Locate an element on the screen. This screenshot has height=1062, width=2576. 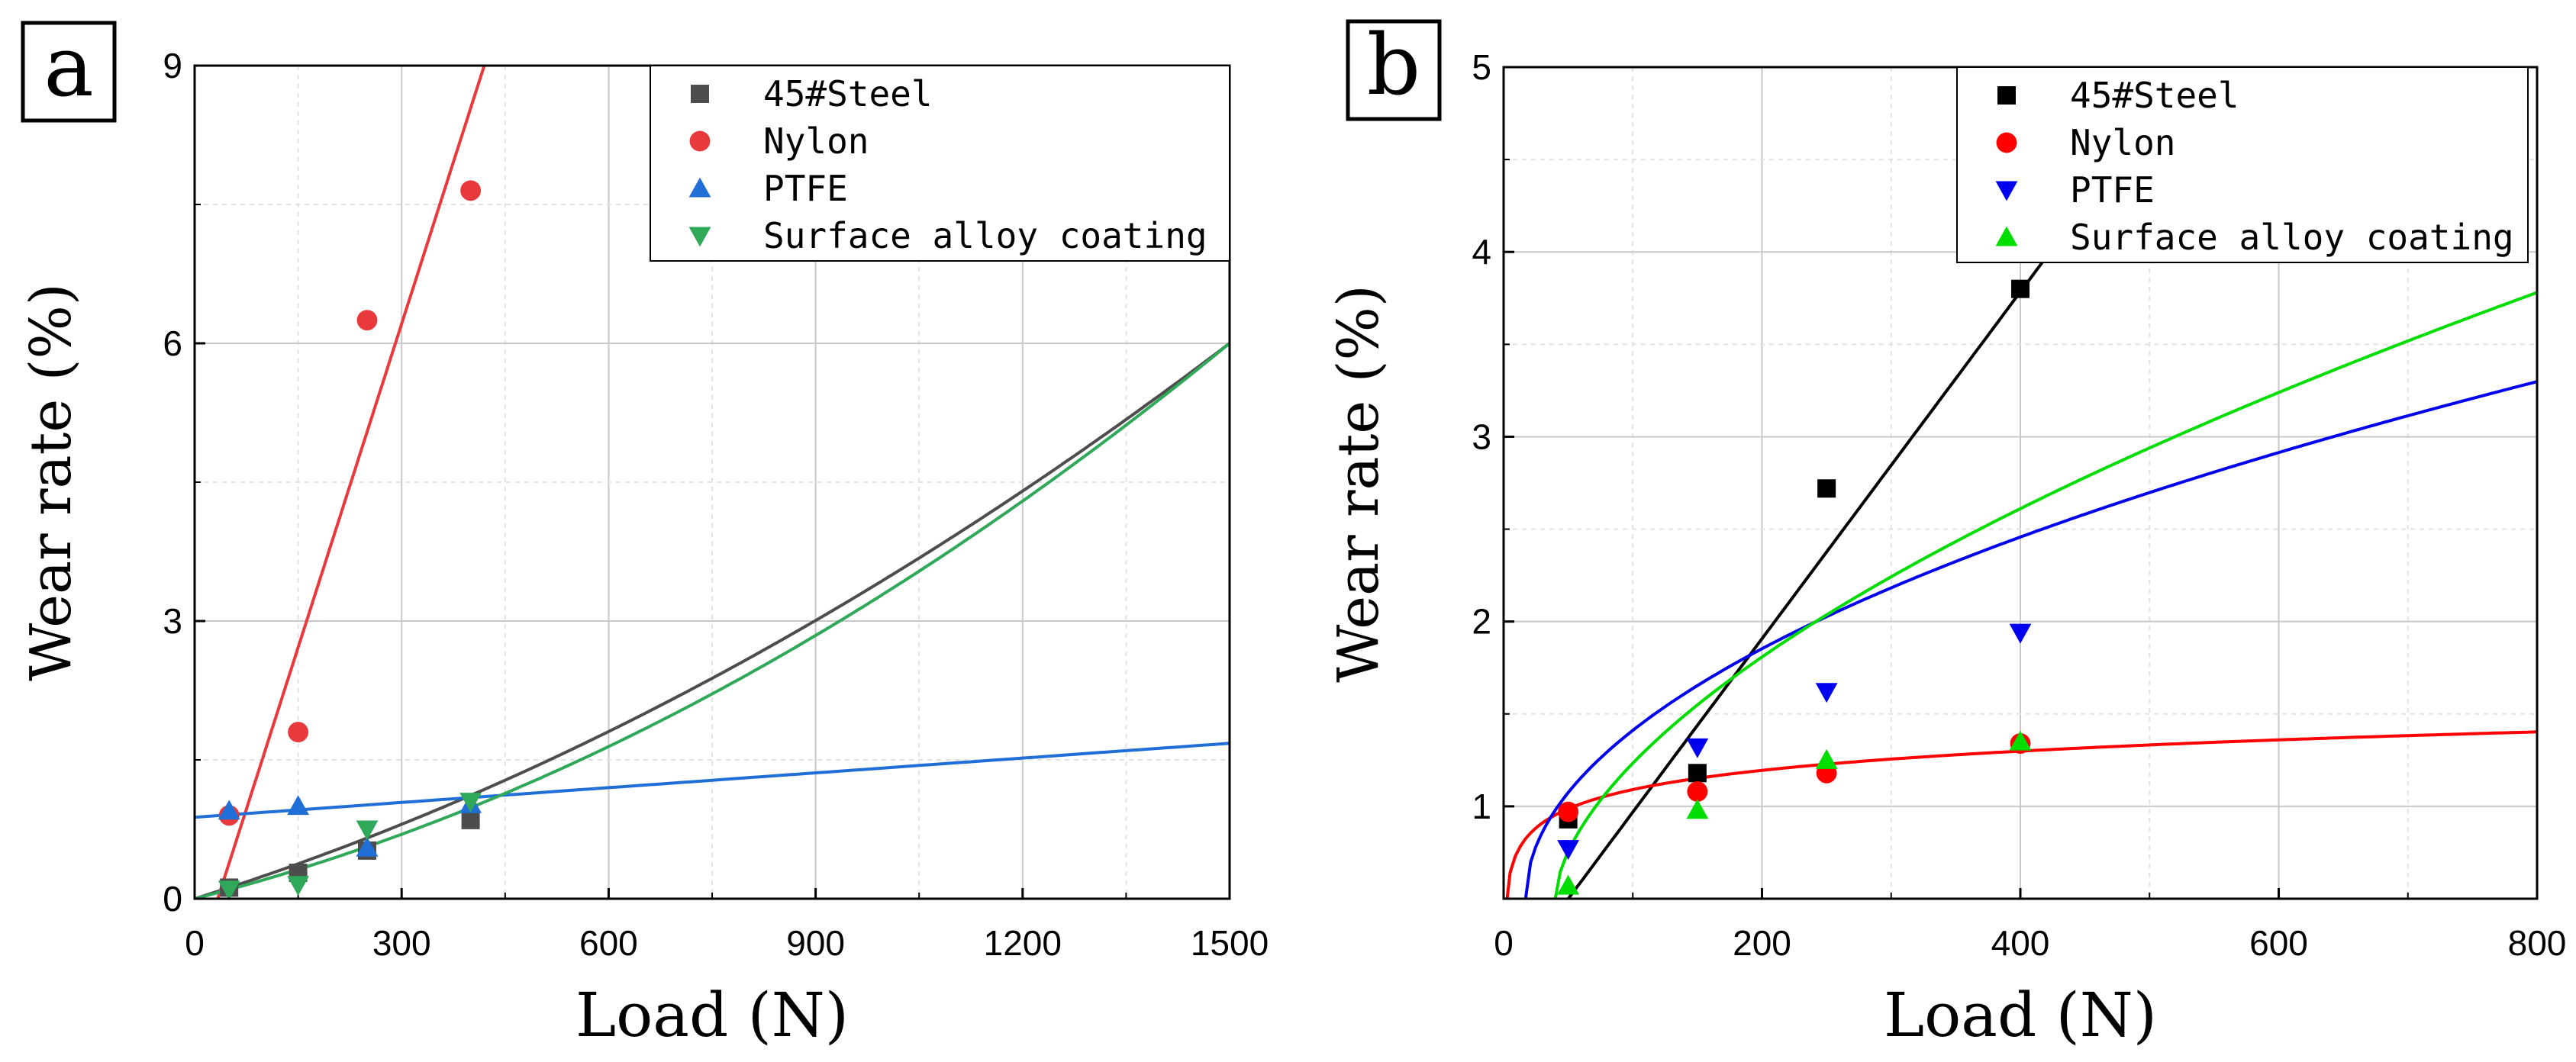
panel-b-label: b is located at coordinates (1393, 65).